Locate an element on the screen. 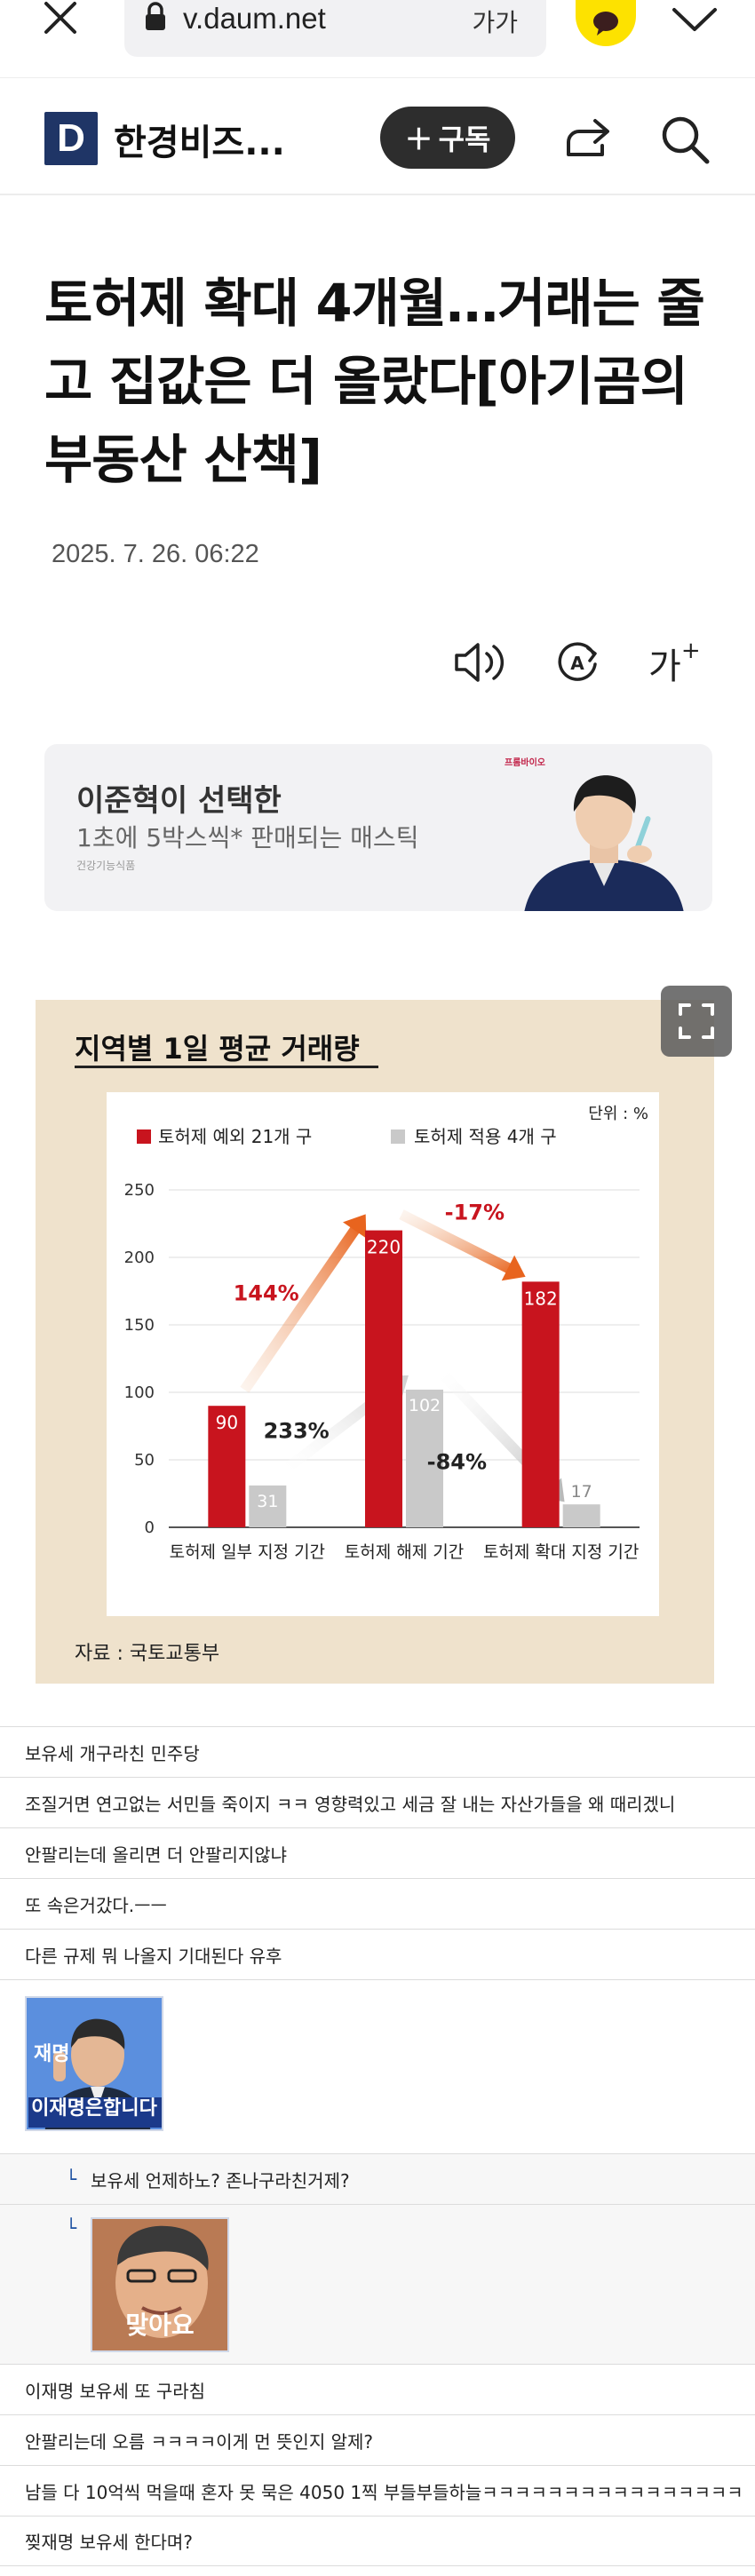  legend-label-red: 토허제 예외 21개 구 is located at coordinates (235, 1136).